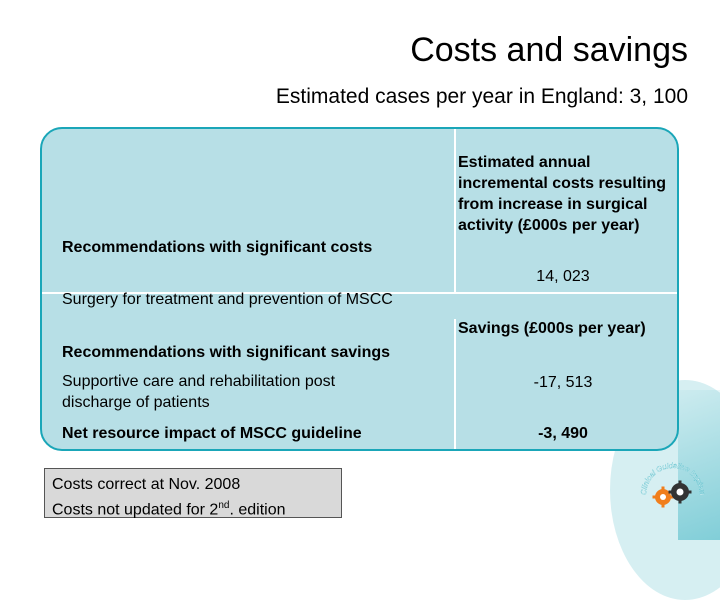 The height and width of the screenshot is (600, 720). What do you see at coordinates (359, 293) in the screenshot?
I see `row-divider` at bounding box center [359, 293].